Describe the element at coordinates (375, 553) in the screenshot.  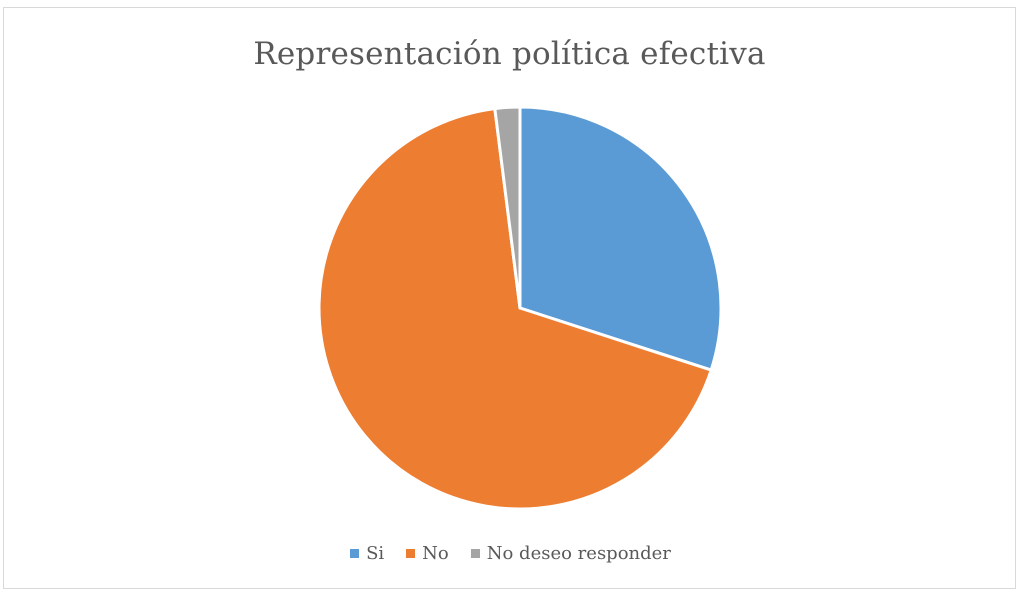
I see `legend-label-si: Si` at that location.